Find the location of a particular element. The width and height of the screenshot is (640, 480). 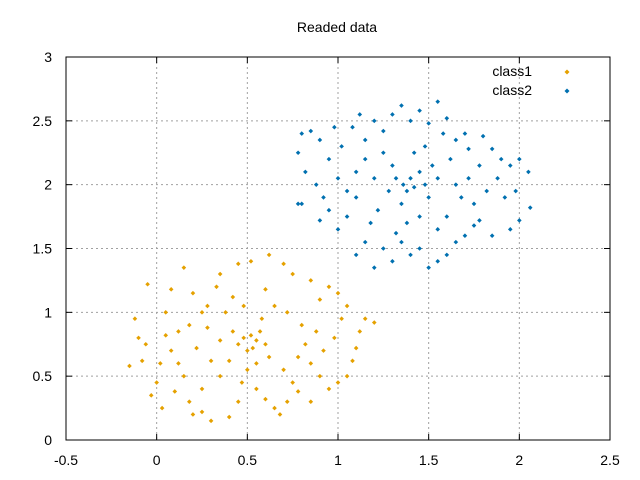

legend-marker-class2 is located at coordinates (567, 91).